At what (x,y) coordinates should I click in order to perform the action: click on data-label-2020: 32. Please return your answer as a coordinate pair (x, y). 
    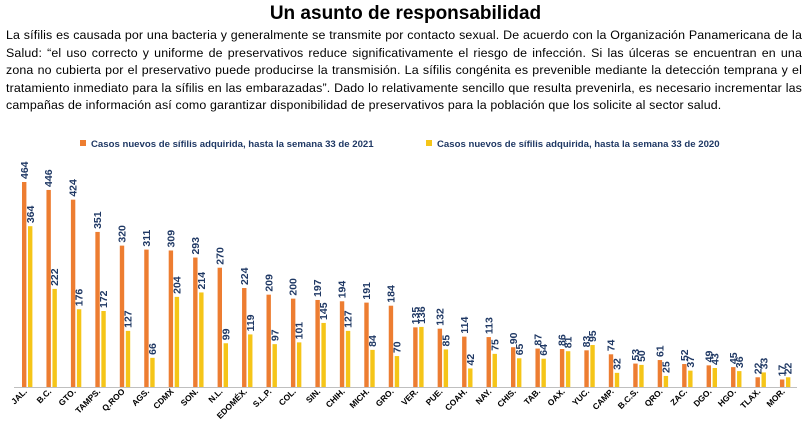
    Looking at the image, I should click on (618, 364).